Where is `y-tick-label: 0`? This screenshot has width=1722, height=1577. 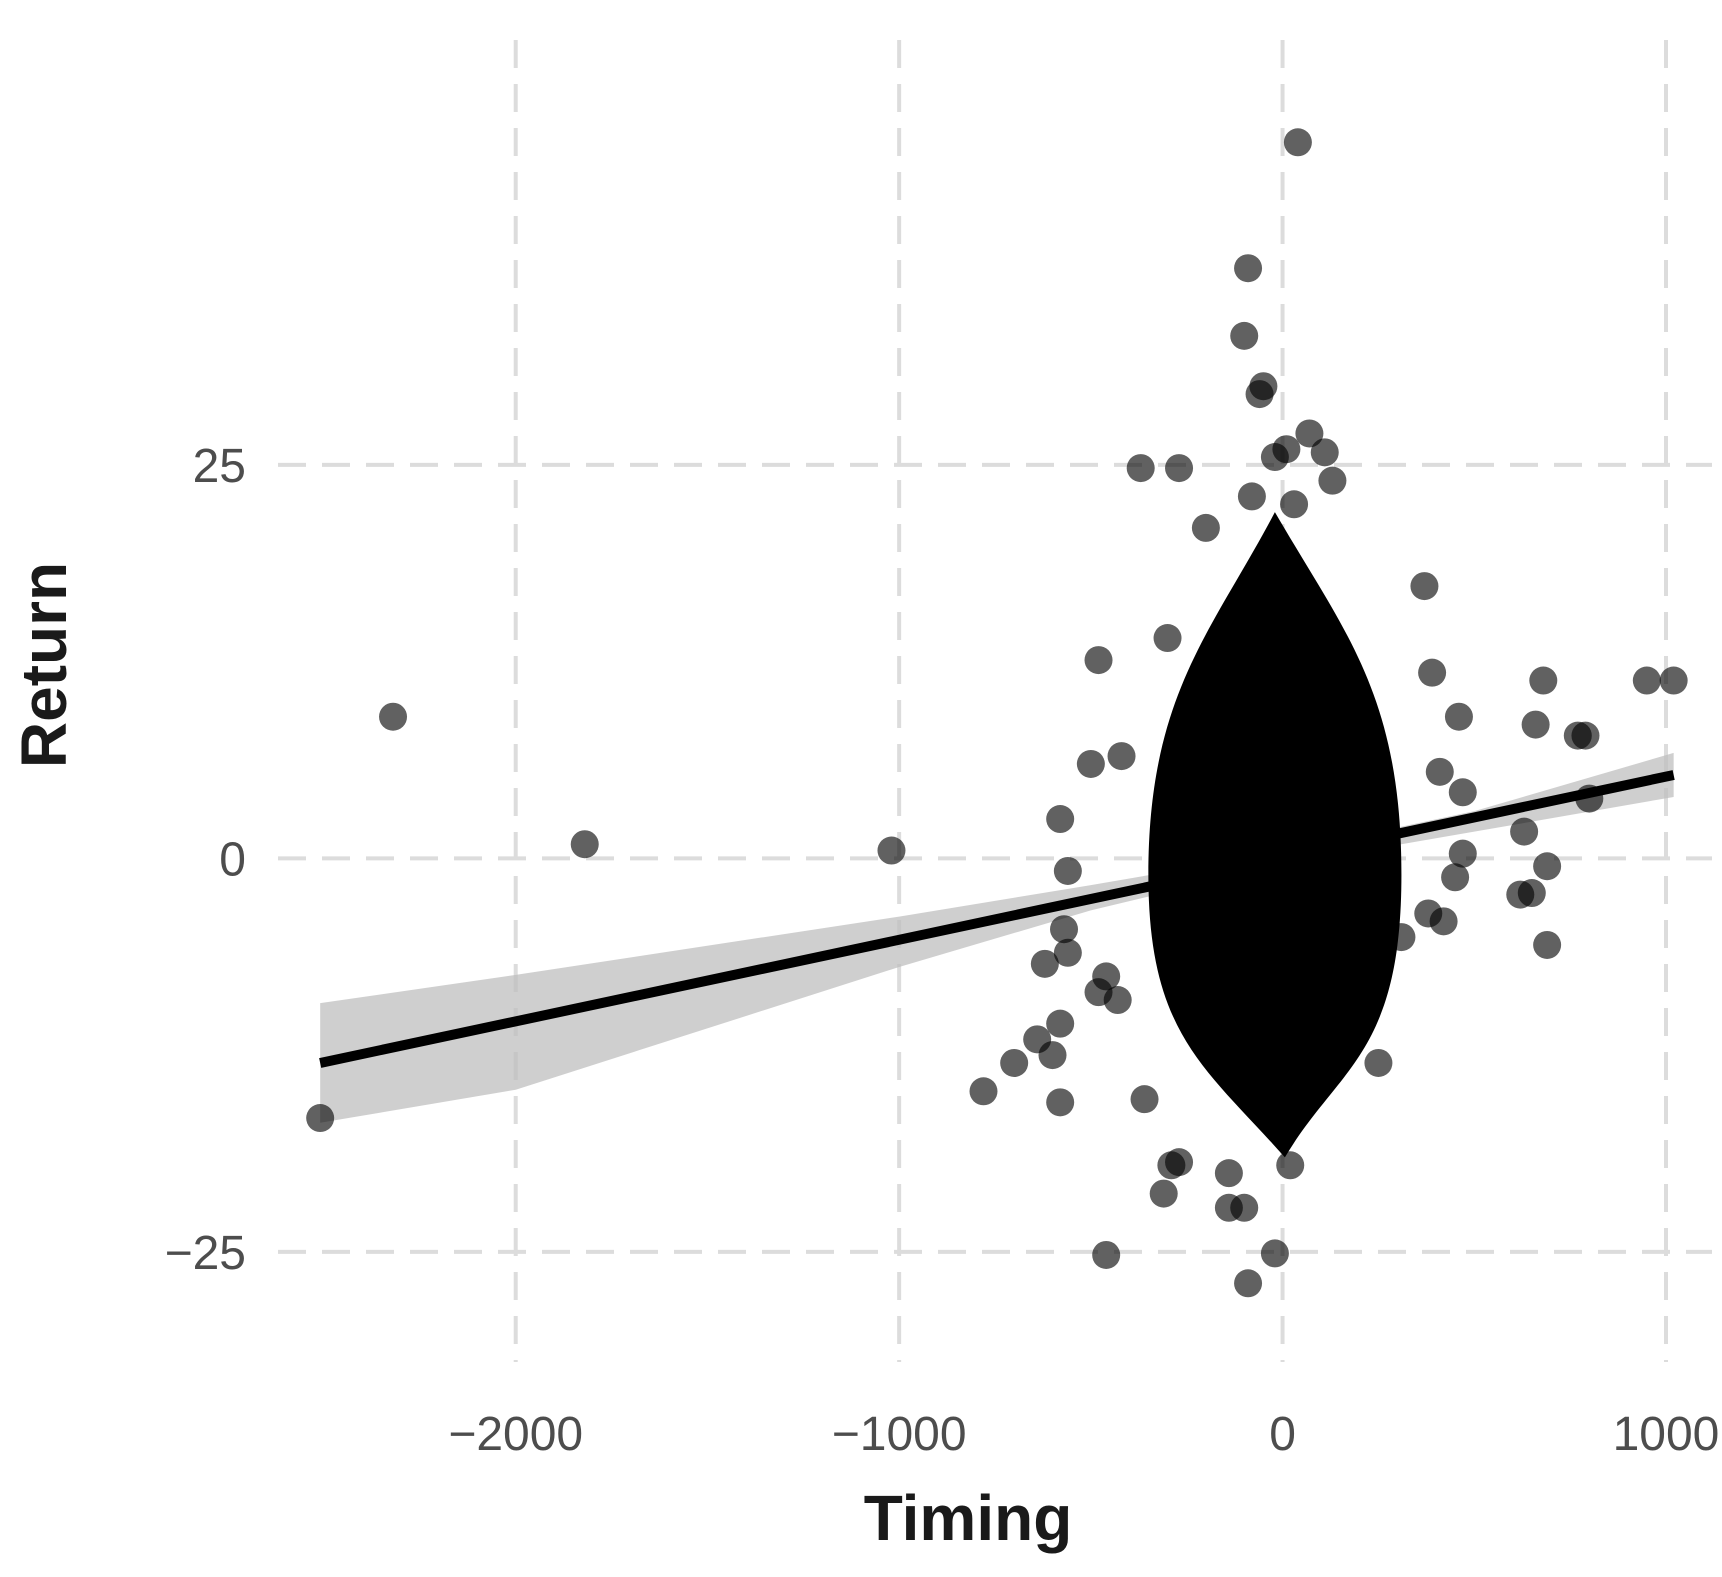
y-tick-label: 0 is located at coordinates (232, 859).